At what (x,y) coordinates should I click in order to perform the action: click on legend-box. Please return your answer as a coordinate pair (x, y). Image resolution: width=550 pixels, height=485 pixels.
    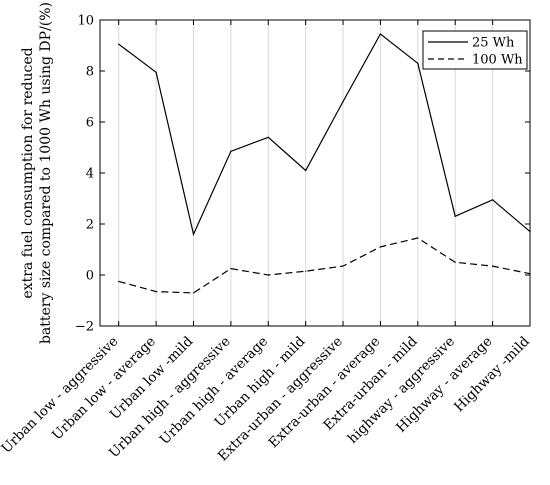
    Looking at the image, I should click on (475, 50).